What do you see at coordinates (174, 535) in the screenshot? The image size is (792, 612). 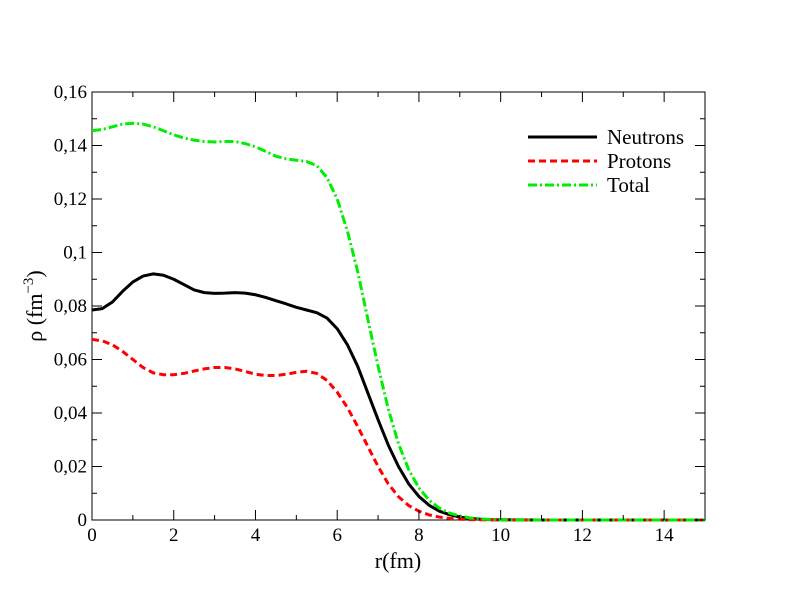 I see `x-tick-label: 2` at bounding box center [174, 535].